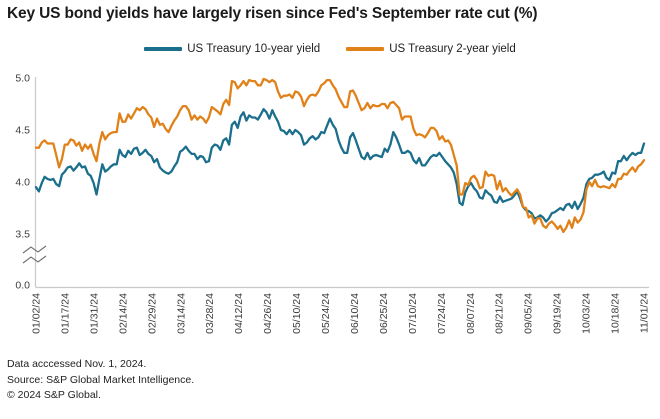 Image resolution: width=660 pixels, height=419 pixels. Describe the element at coordinates (529, 313) in the screenshot. I see `svg-text: 09/05/24` at that location.